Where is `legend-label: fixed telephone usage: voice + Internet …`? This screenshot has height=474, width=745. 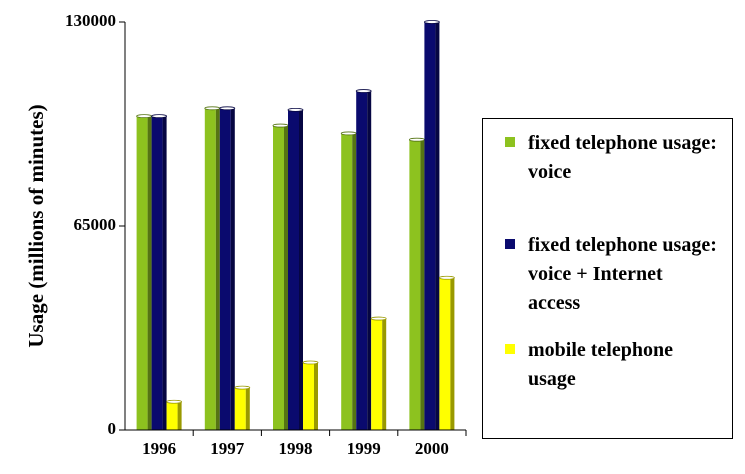 legend-label: fixed telephone usage: voice + Internet … is located at coordinates (622, 274).